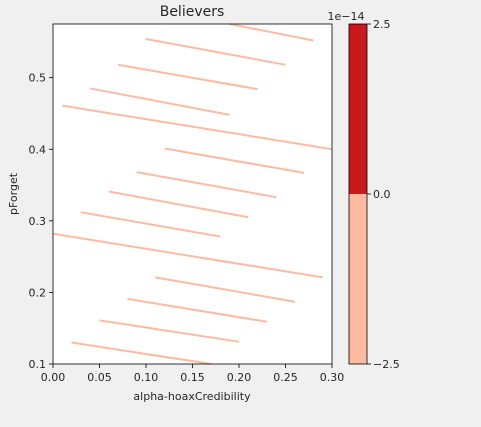 This screenshot has height=427, width=481. Describe the element at coordinates (38, 221) in the screenshot. I see `y-tick-label: 0.3` at that location.